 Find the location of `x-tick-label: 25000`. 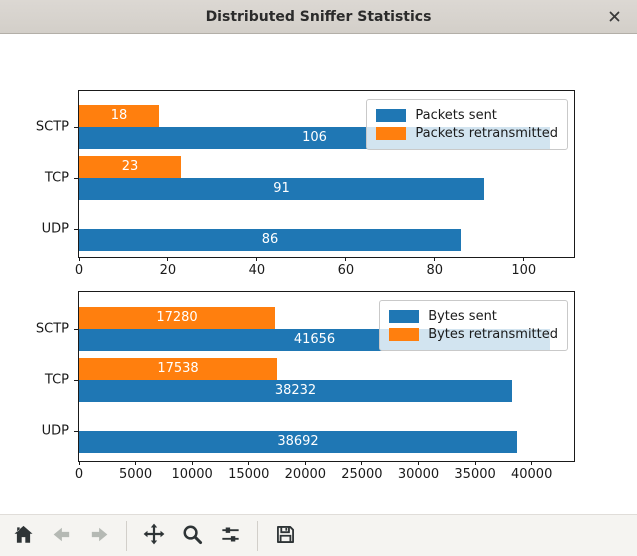

x-tick-label: 25000 is located at coordinates (362, 474).